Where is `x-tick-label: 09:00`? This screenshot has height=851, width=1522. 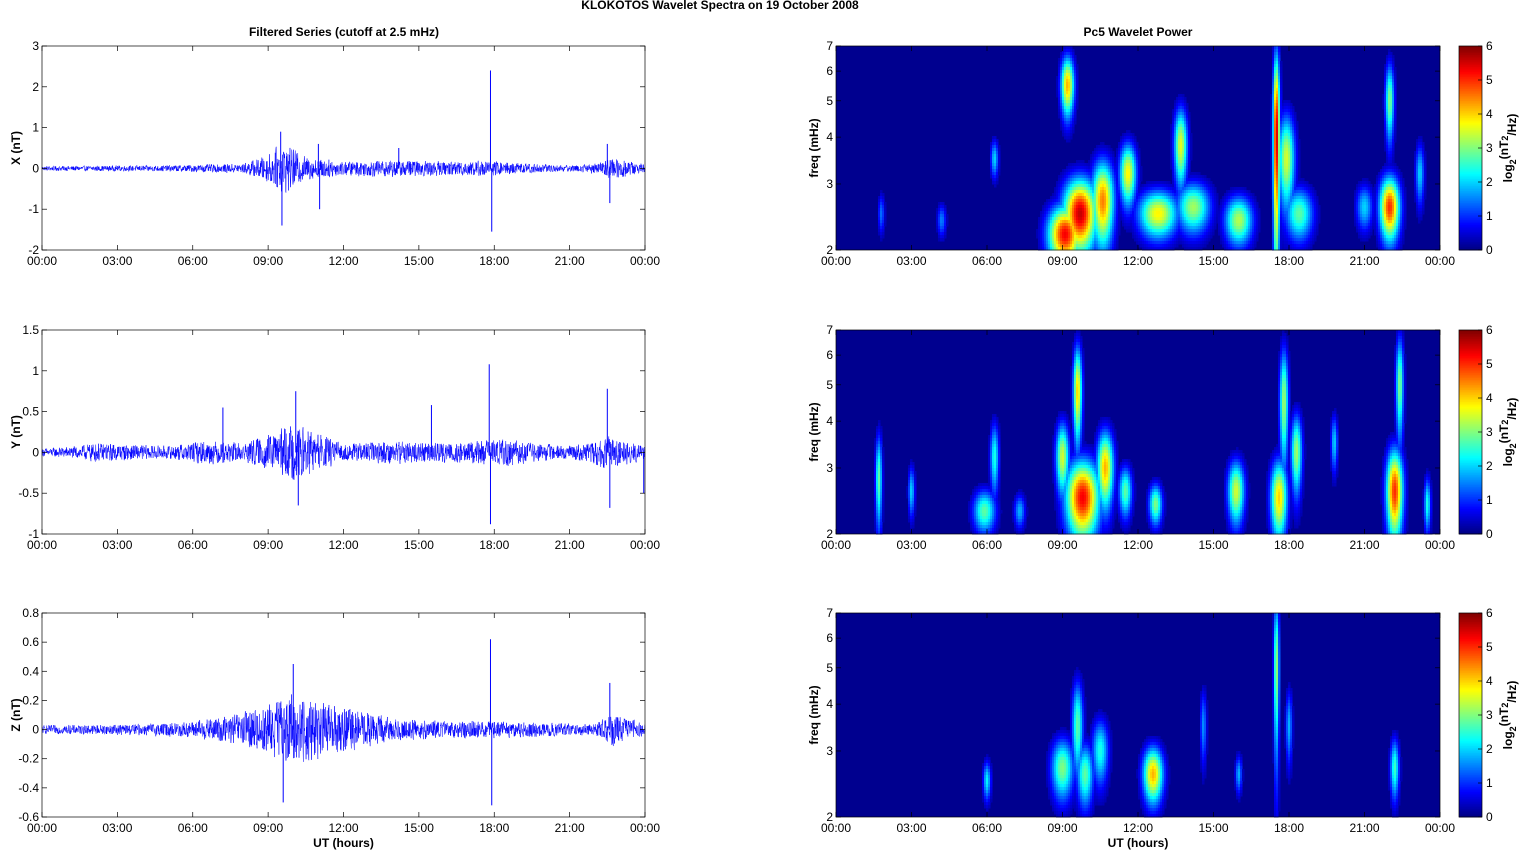 x-tick-label: 09:00 is located at coordinates (268, 261).